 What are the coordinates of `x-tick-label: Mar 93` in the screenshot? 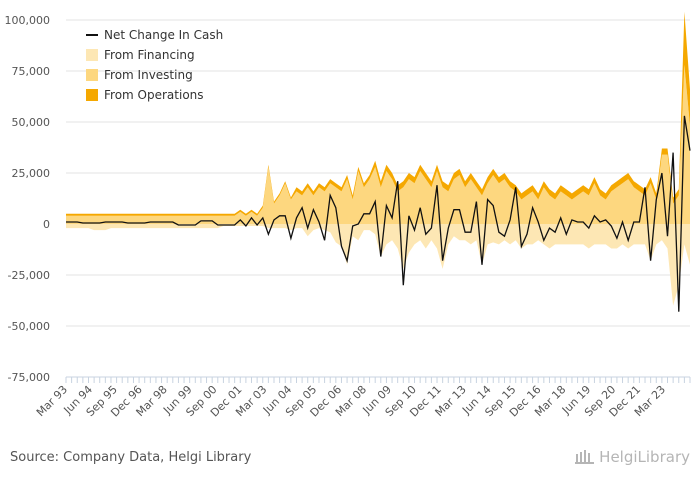 It's located at (52, 401).